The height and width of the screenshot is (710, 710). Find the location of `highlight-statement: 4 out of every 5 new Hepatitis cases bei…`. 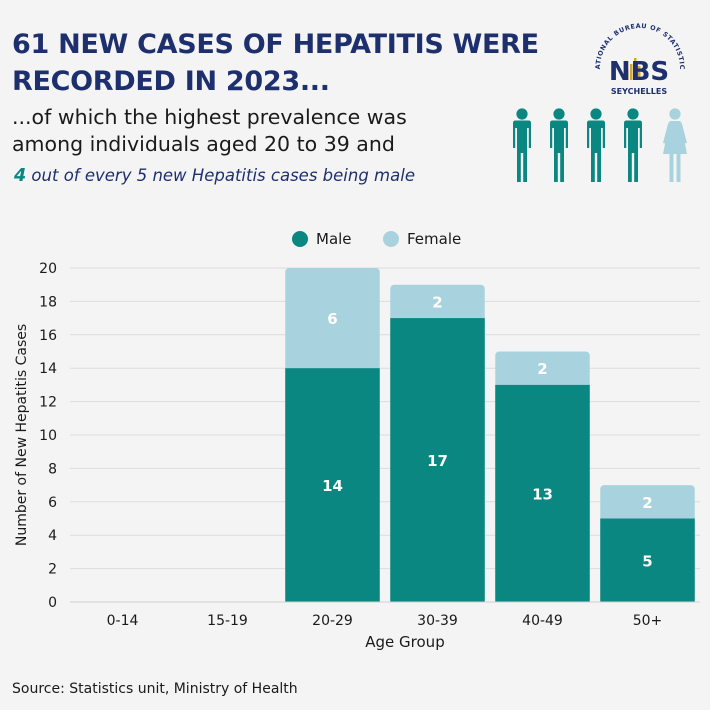

highlight-statement: 4 out of every 5 new Hepatitis cases bei… is located at coordinates (214, 176).